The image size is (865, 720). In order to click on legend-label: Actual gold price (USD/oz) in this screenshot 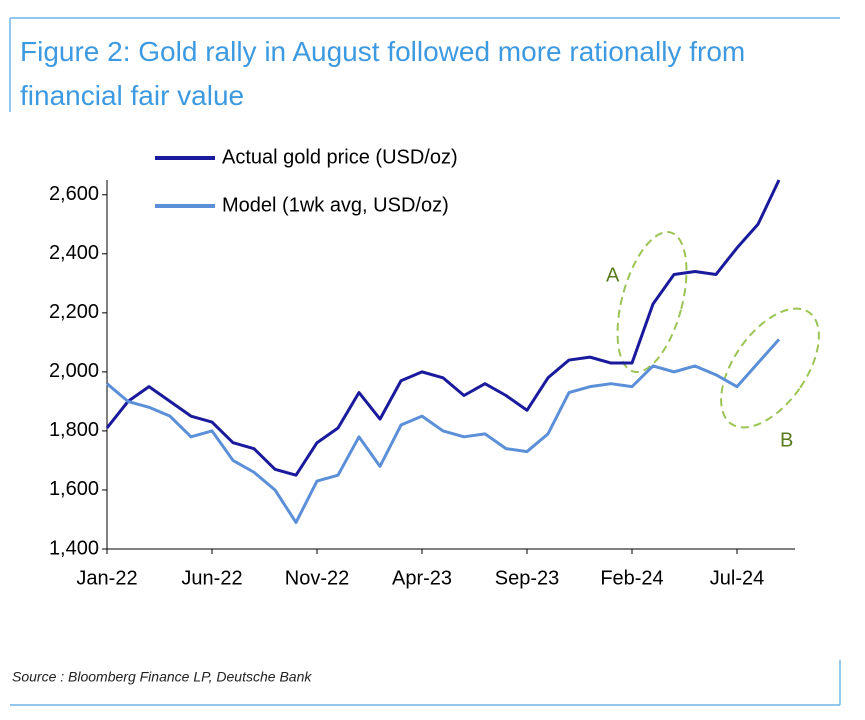, I will do `click(340, 157)`.